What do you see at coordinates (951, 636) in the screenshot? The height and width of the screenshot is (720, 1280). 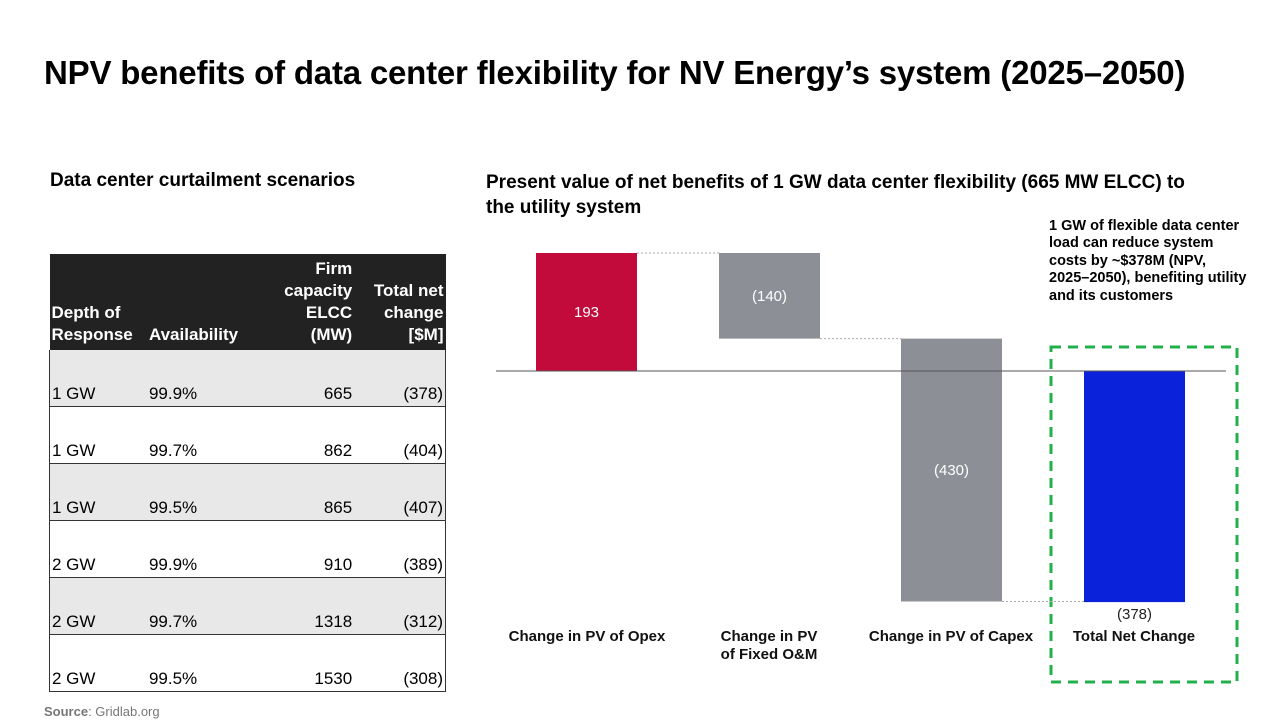 I see `category-label: Change in PV of Capex` at bounding box center [951, 636].